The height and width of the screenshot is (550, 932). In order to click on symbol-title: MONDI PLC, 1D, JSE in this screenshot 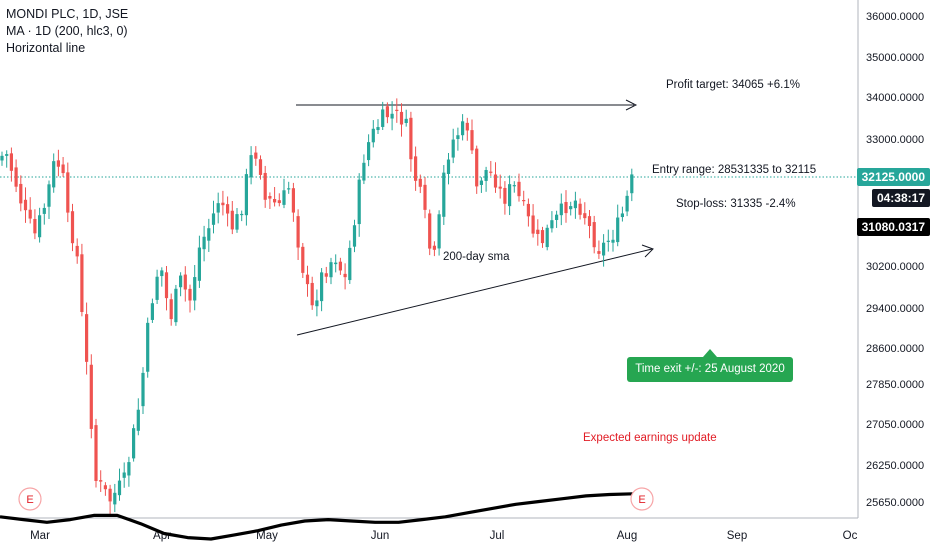, I will do `click(67, 14)`.